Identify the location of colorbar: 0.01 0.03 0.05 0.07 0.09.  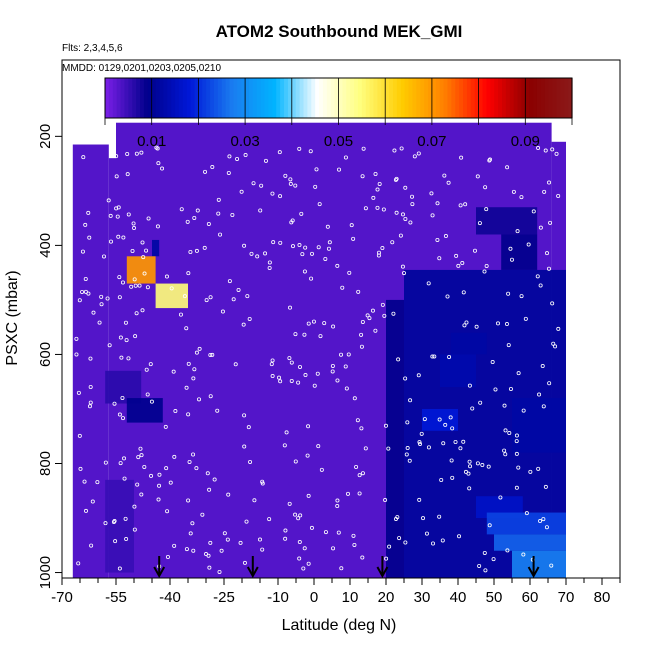
(338, 113).